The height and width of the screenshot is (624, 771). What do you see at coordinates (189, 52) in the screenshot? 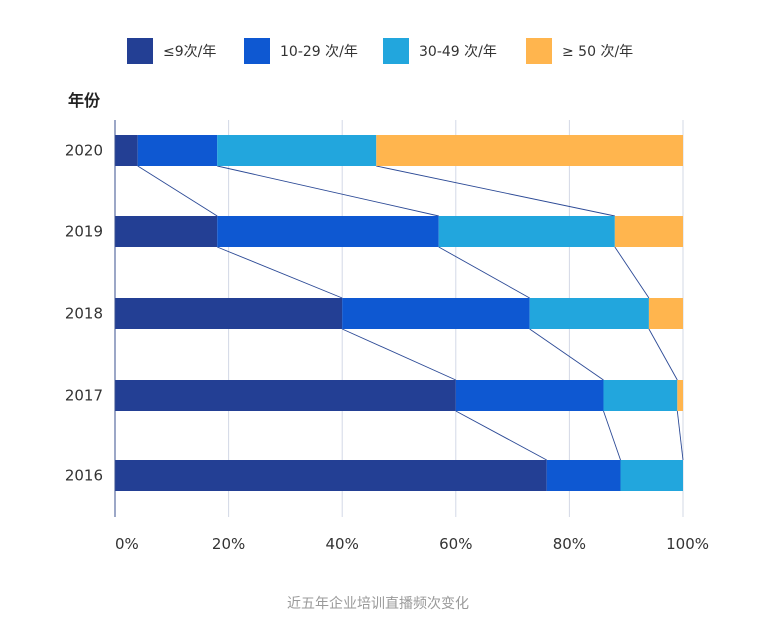
I see `legend-label: ≤9次/年` at bounding box center [189, 52].